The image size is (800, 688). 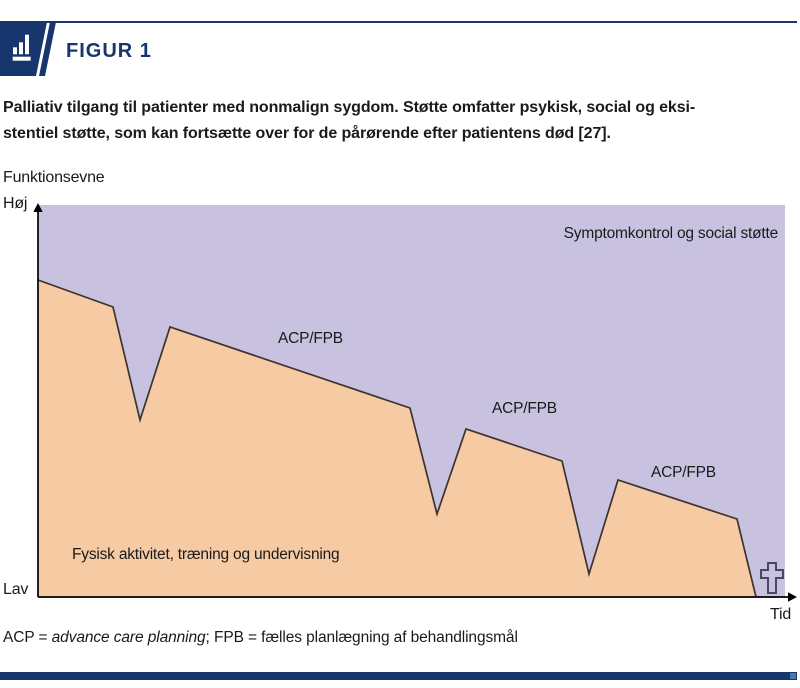 What do you see at coordinates (683, 472) in the screenshot?
I see `acp-fpb-label-3: ACP/FPB` at bounding box center [683, 472].